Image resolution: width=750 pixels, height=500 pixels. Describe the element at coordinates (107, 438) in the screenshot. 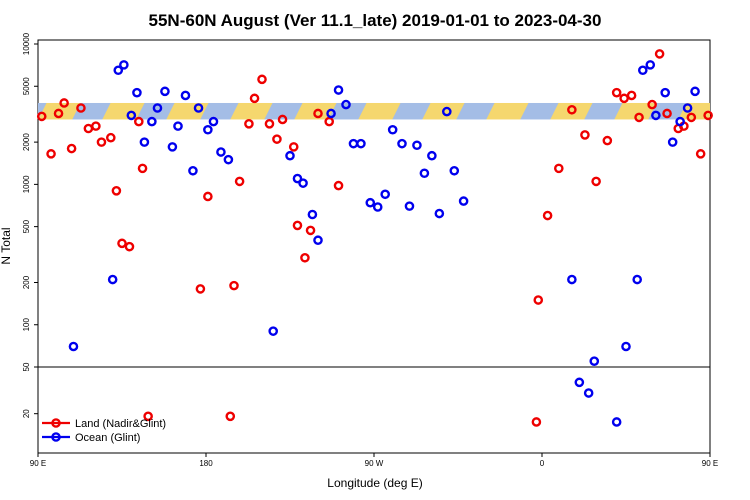

I see `legend-ocean-label: Ocean (Glint)` at that location.